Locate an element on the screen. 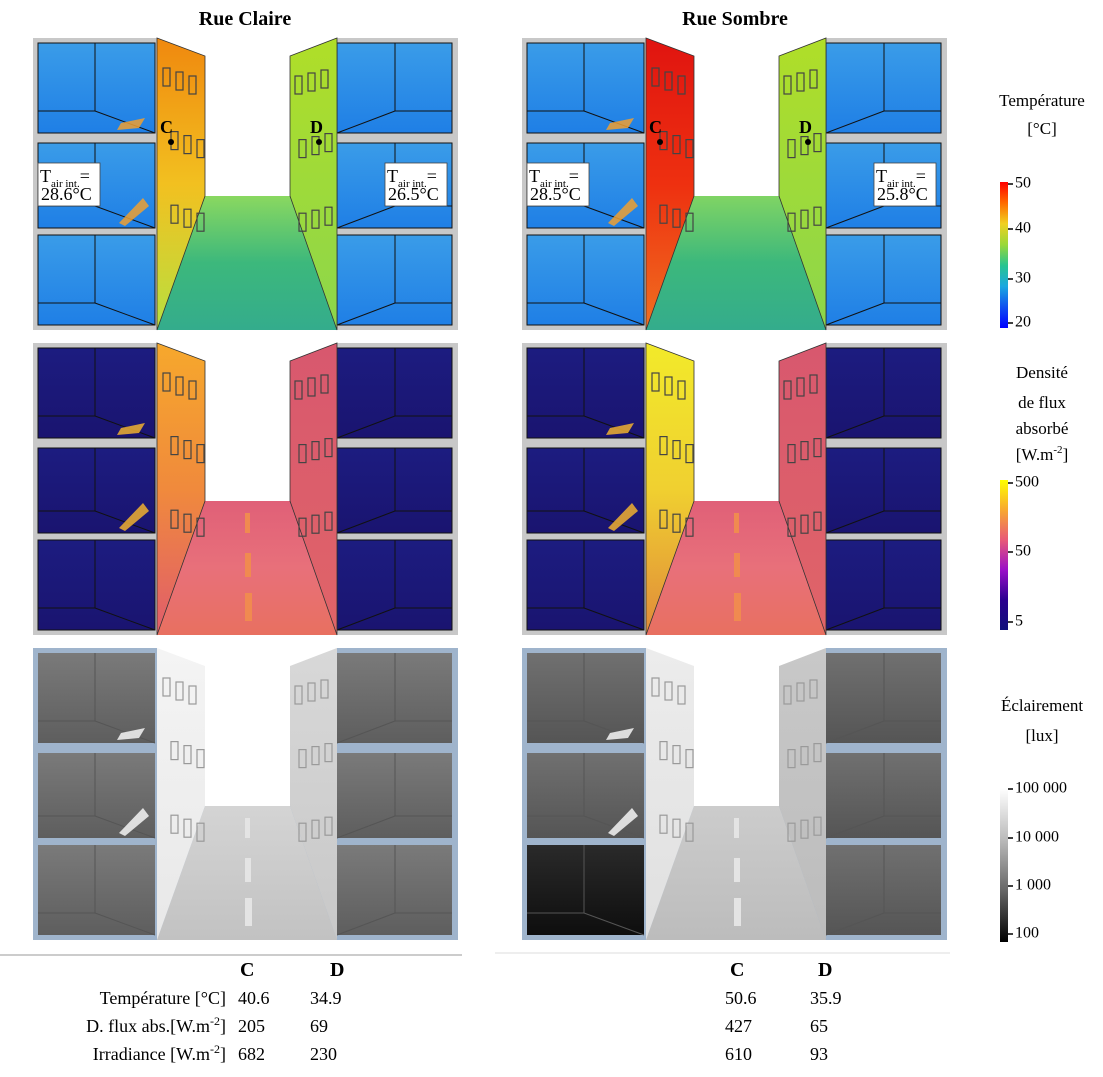 This screenshot has width=1103, height=1077. temp-subscript: air int. is located at coordinates (412, 184).